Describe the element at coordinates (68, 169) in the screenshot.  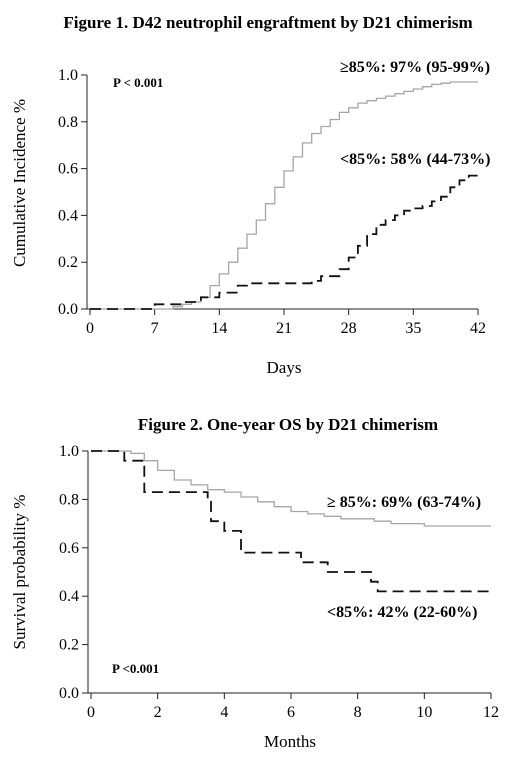
I see `chart-1-y-tick-label: 0.6` at that location.